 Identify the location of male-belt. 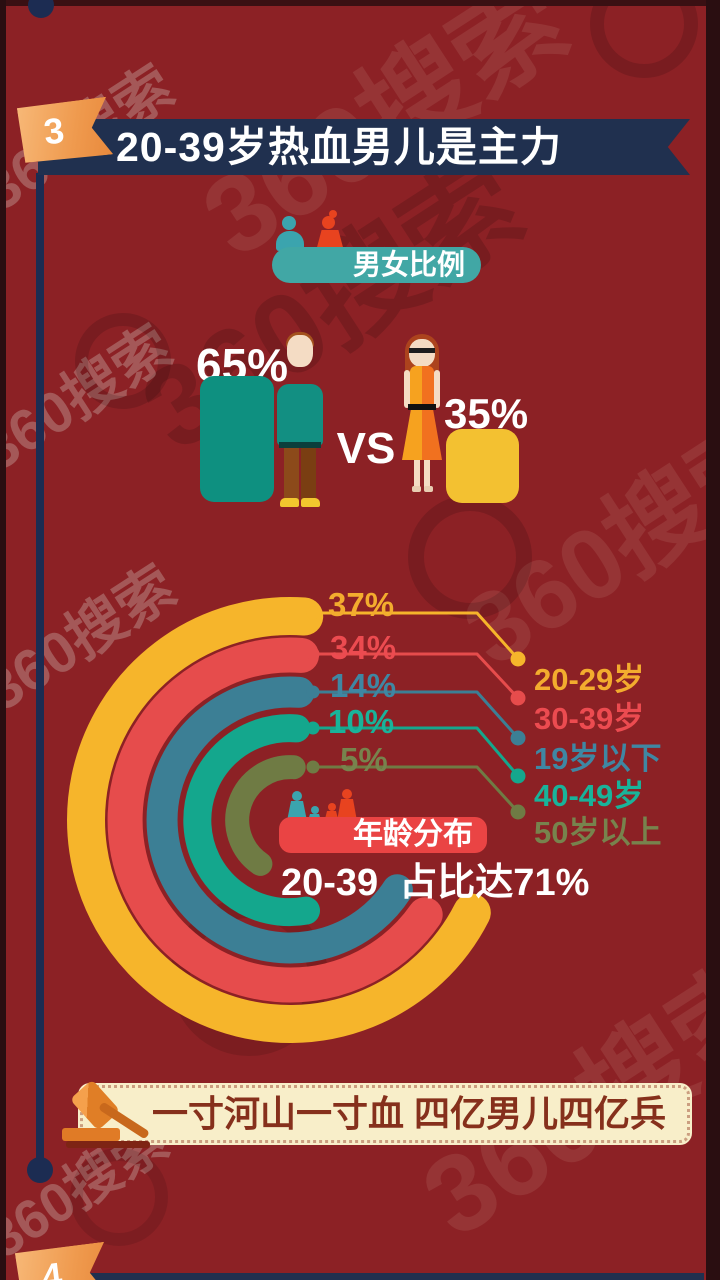
(300, 445).